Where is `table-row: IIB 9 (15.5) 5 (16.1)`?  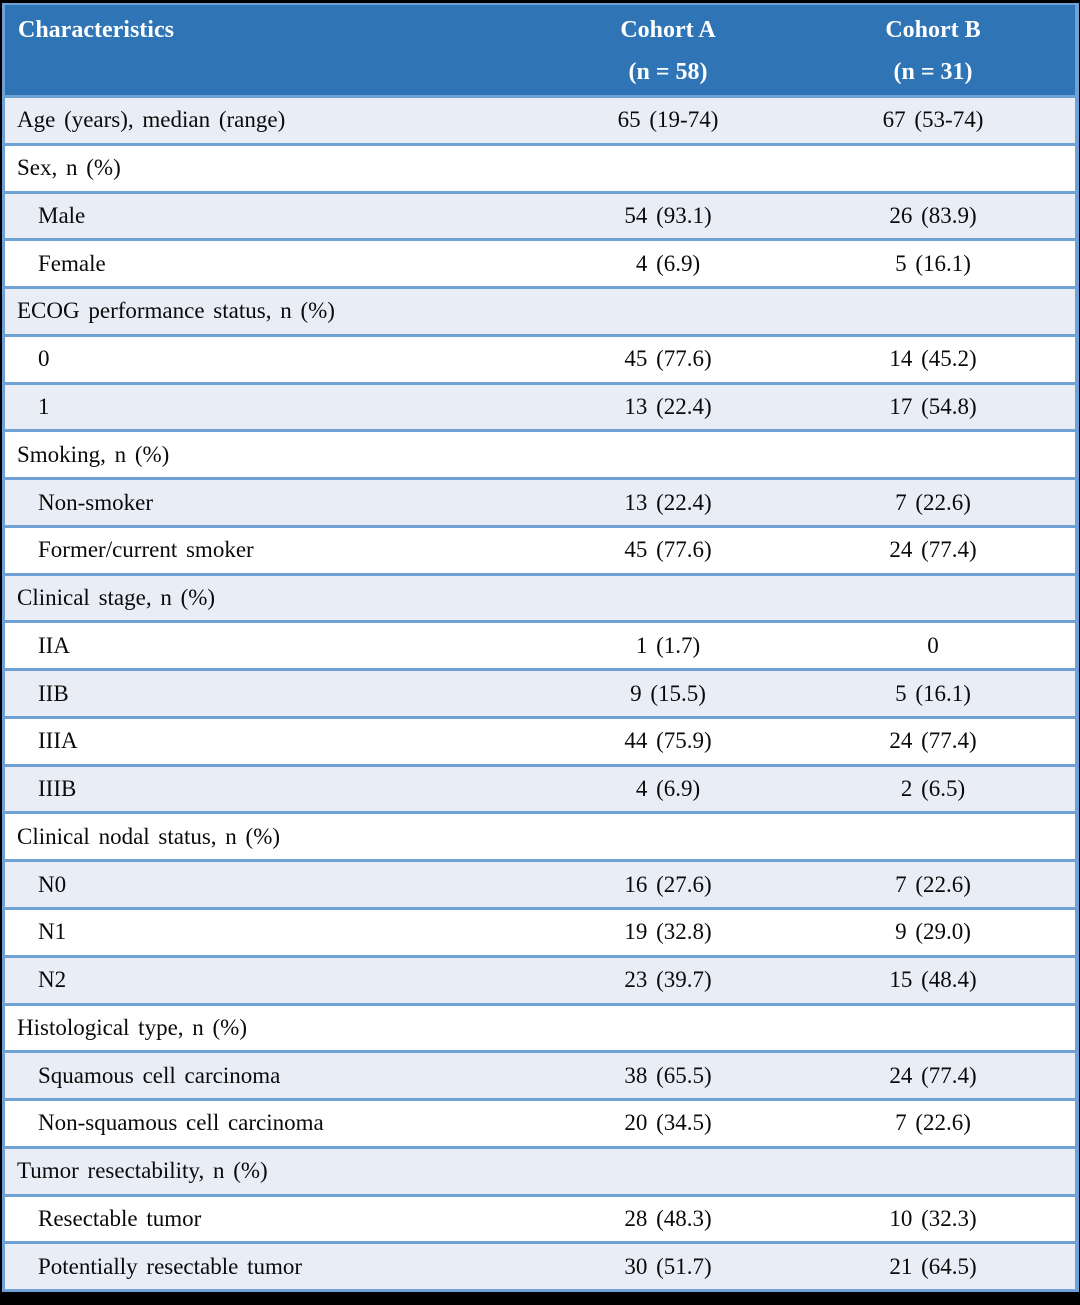 table-row: IIB 9 (15.5) 5 (16.1) is located at coordinates (540, 692).